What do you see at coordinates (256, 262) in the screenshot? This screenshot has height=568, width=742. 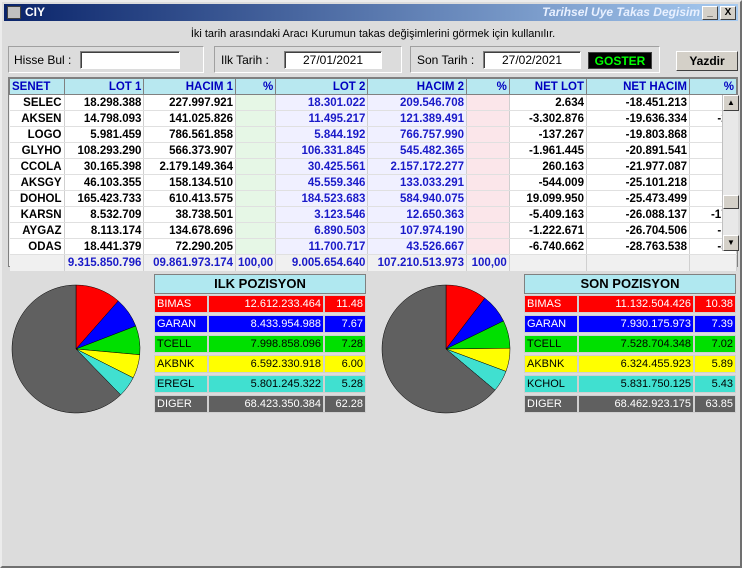 I see `total-cell: 100,00` at bounding box center [256, 262].